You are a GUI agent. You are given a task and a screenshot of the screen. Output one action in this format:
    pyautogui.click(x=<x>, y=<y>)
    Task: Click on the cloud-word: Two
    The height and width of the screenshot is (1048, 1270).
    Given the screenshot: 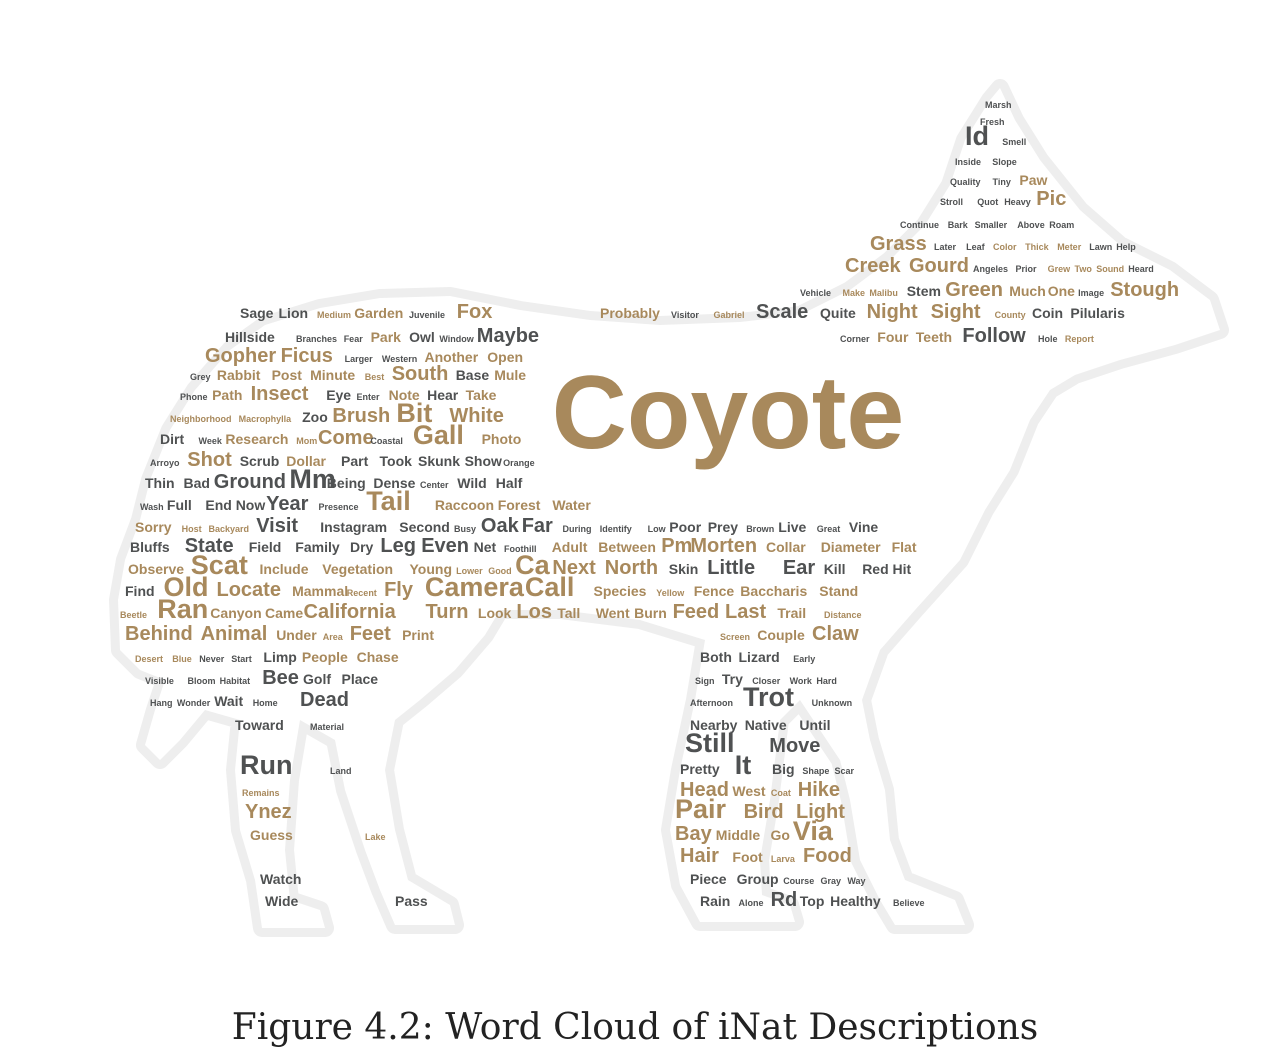 What is the action you would take?
    pyautogui.click(x=1084, y=269)
    